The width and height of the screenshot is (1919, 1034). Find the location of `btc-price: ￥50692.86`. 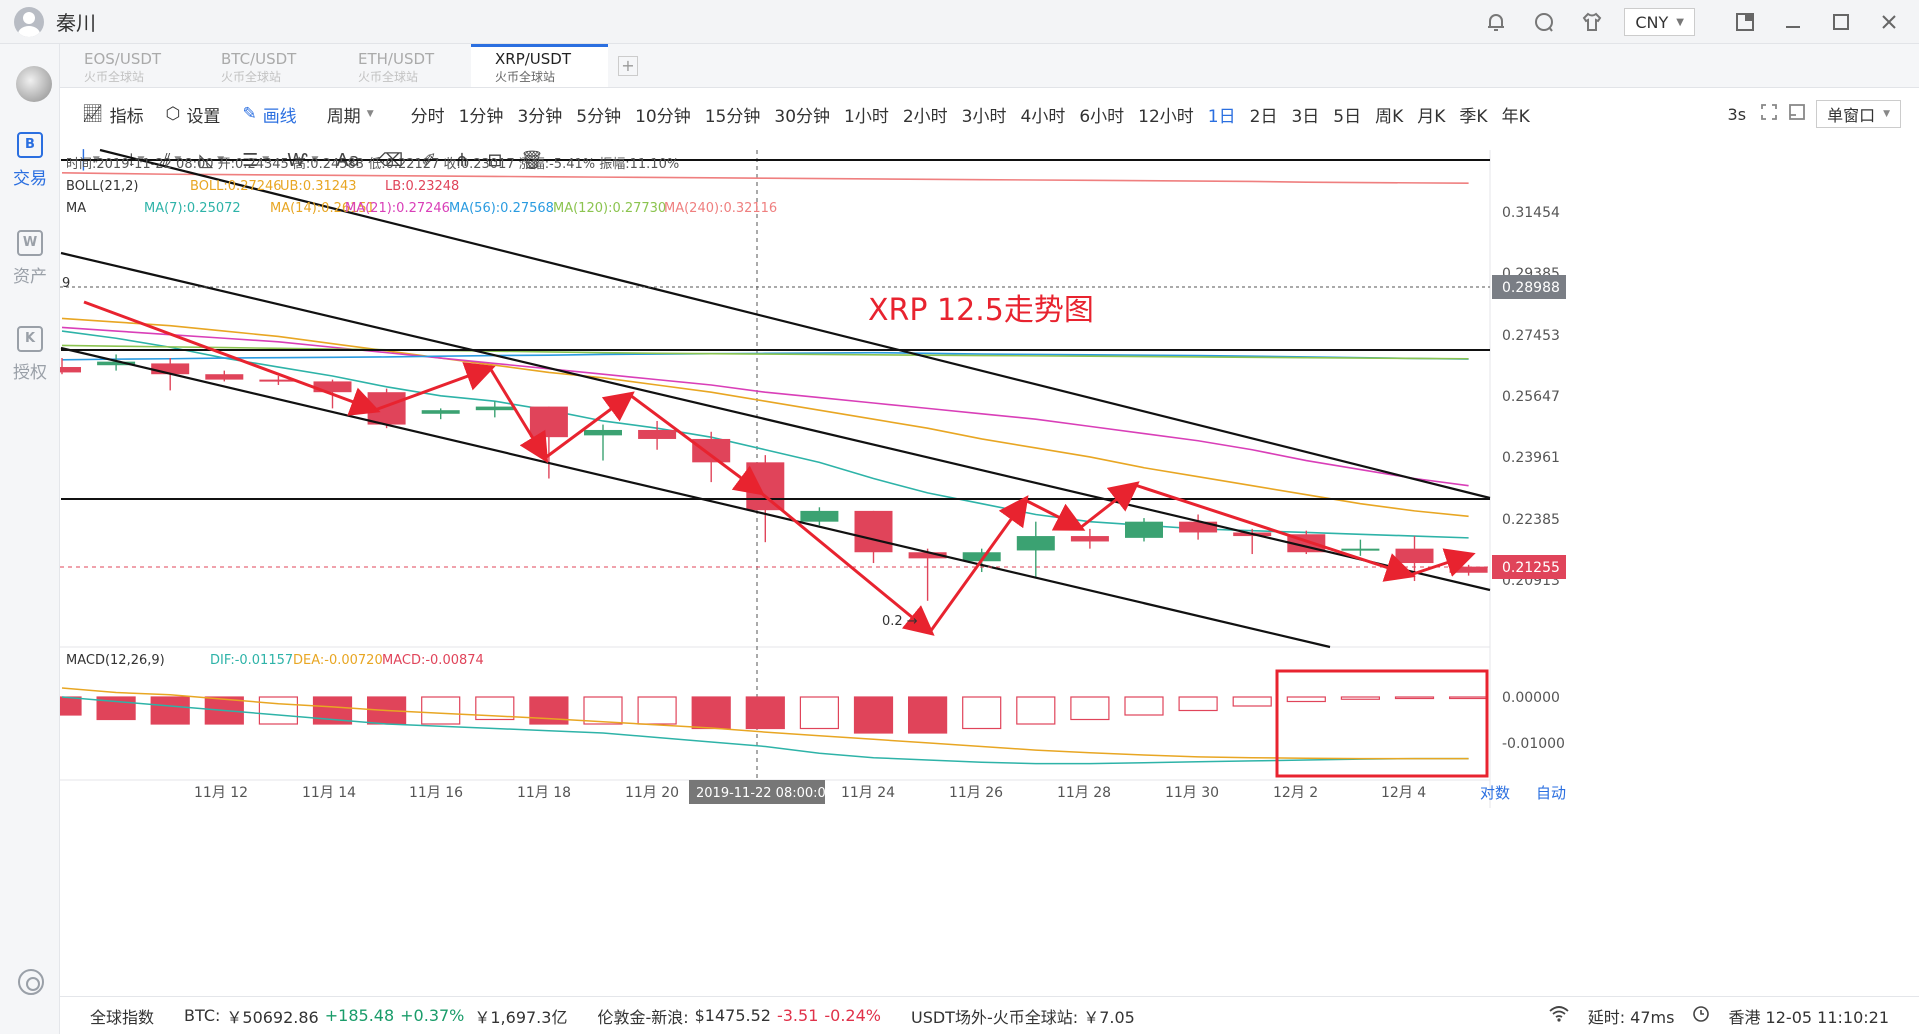

btc-price: ￥50692.86 is located at coordinates (272, 1017).